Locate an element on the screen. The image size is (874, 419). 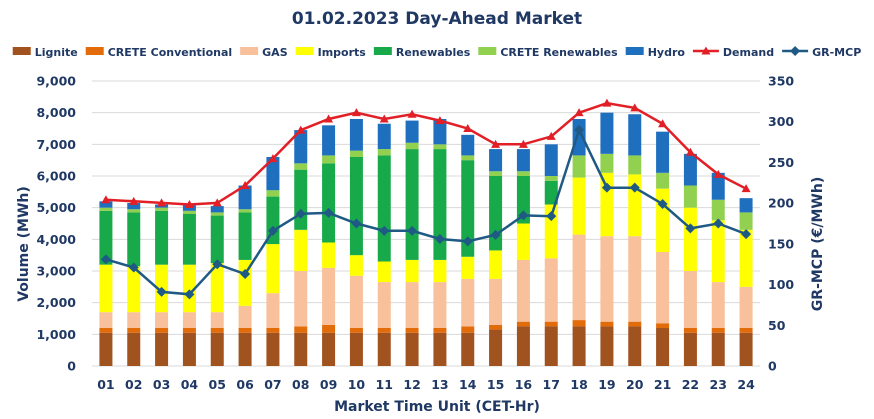
legend-item-demand: Demand is located at coordinates (733, 52).